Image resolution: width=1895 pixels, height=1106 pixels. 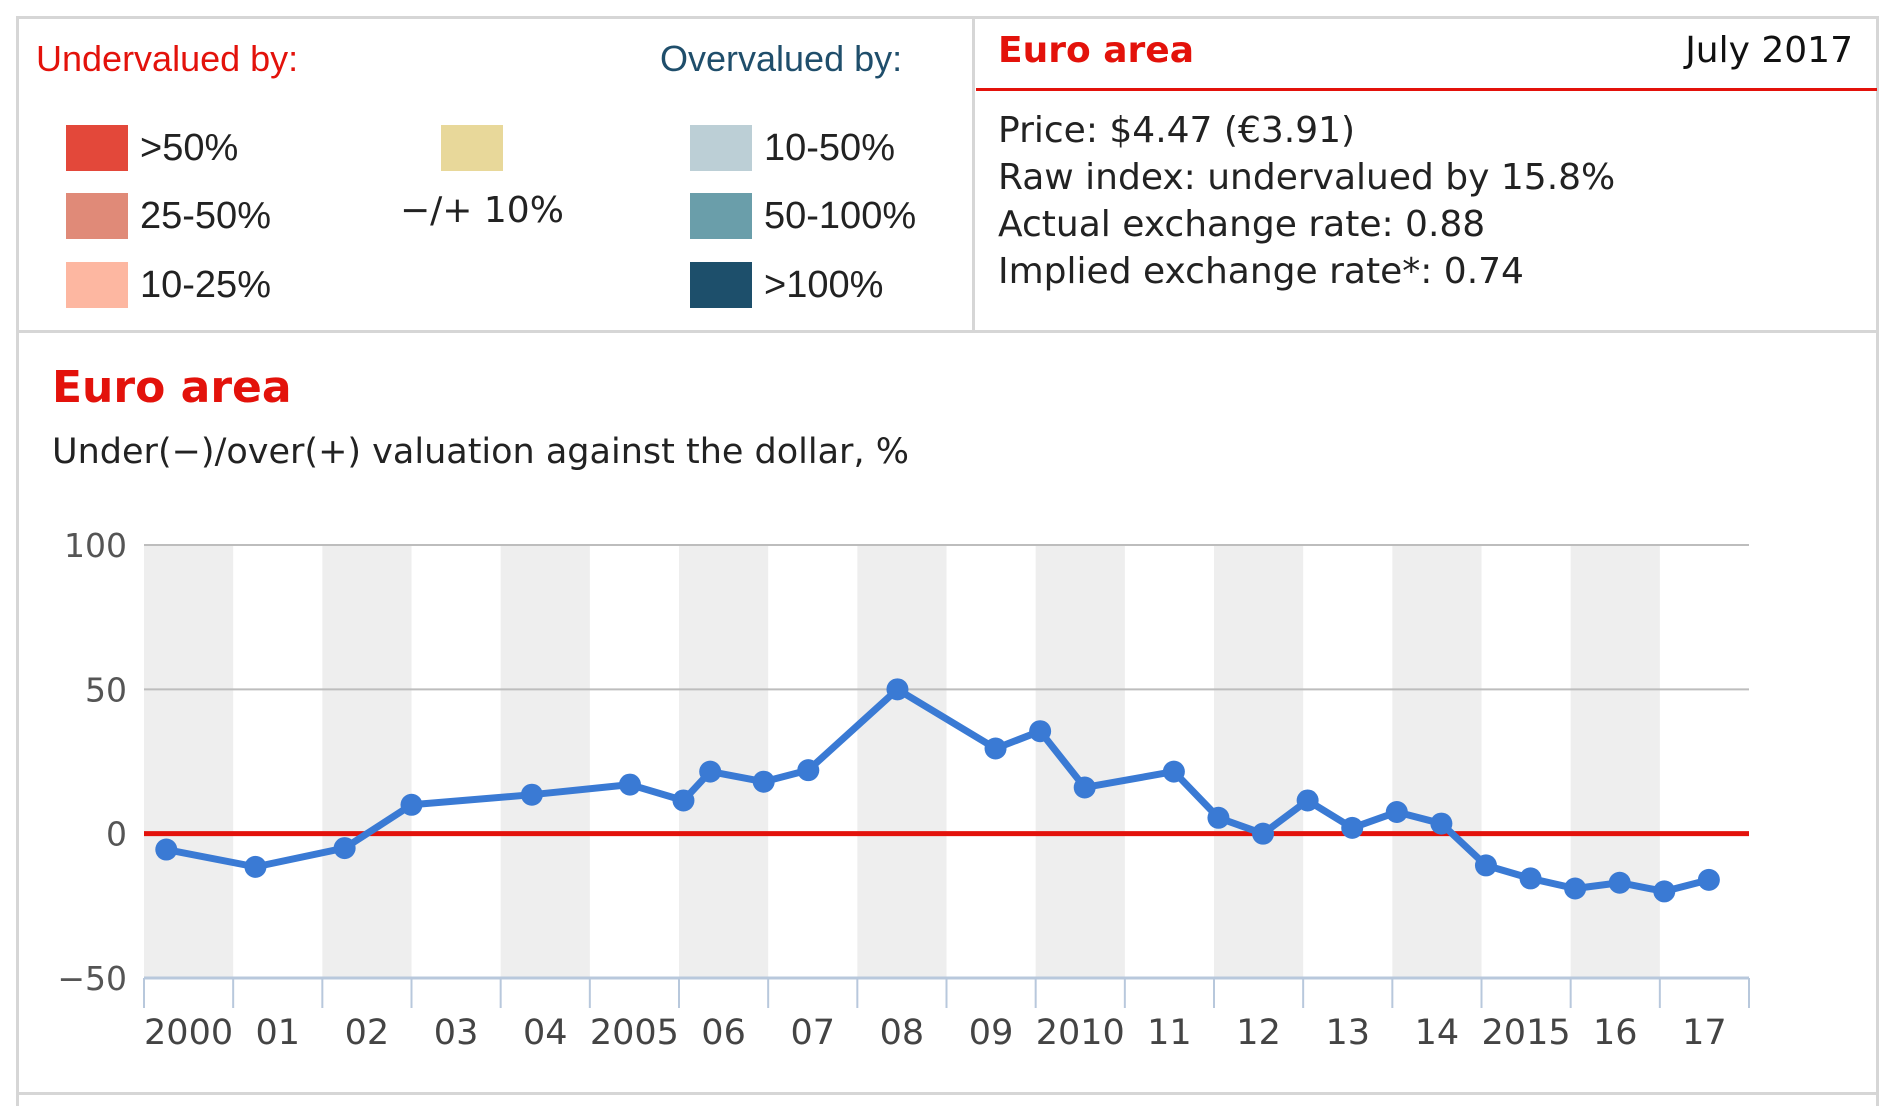 I want to click on x-tick-label: 16, so click(x=1615, y=1033).